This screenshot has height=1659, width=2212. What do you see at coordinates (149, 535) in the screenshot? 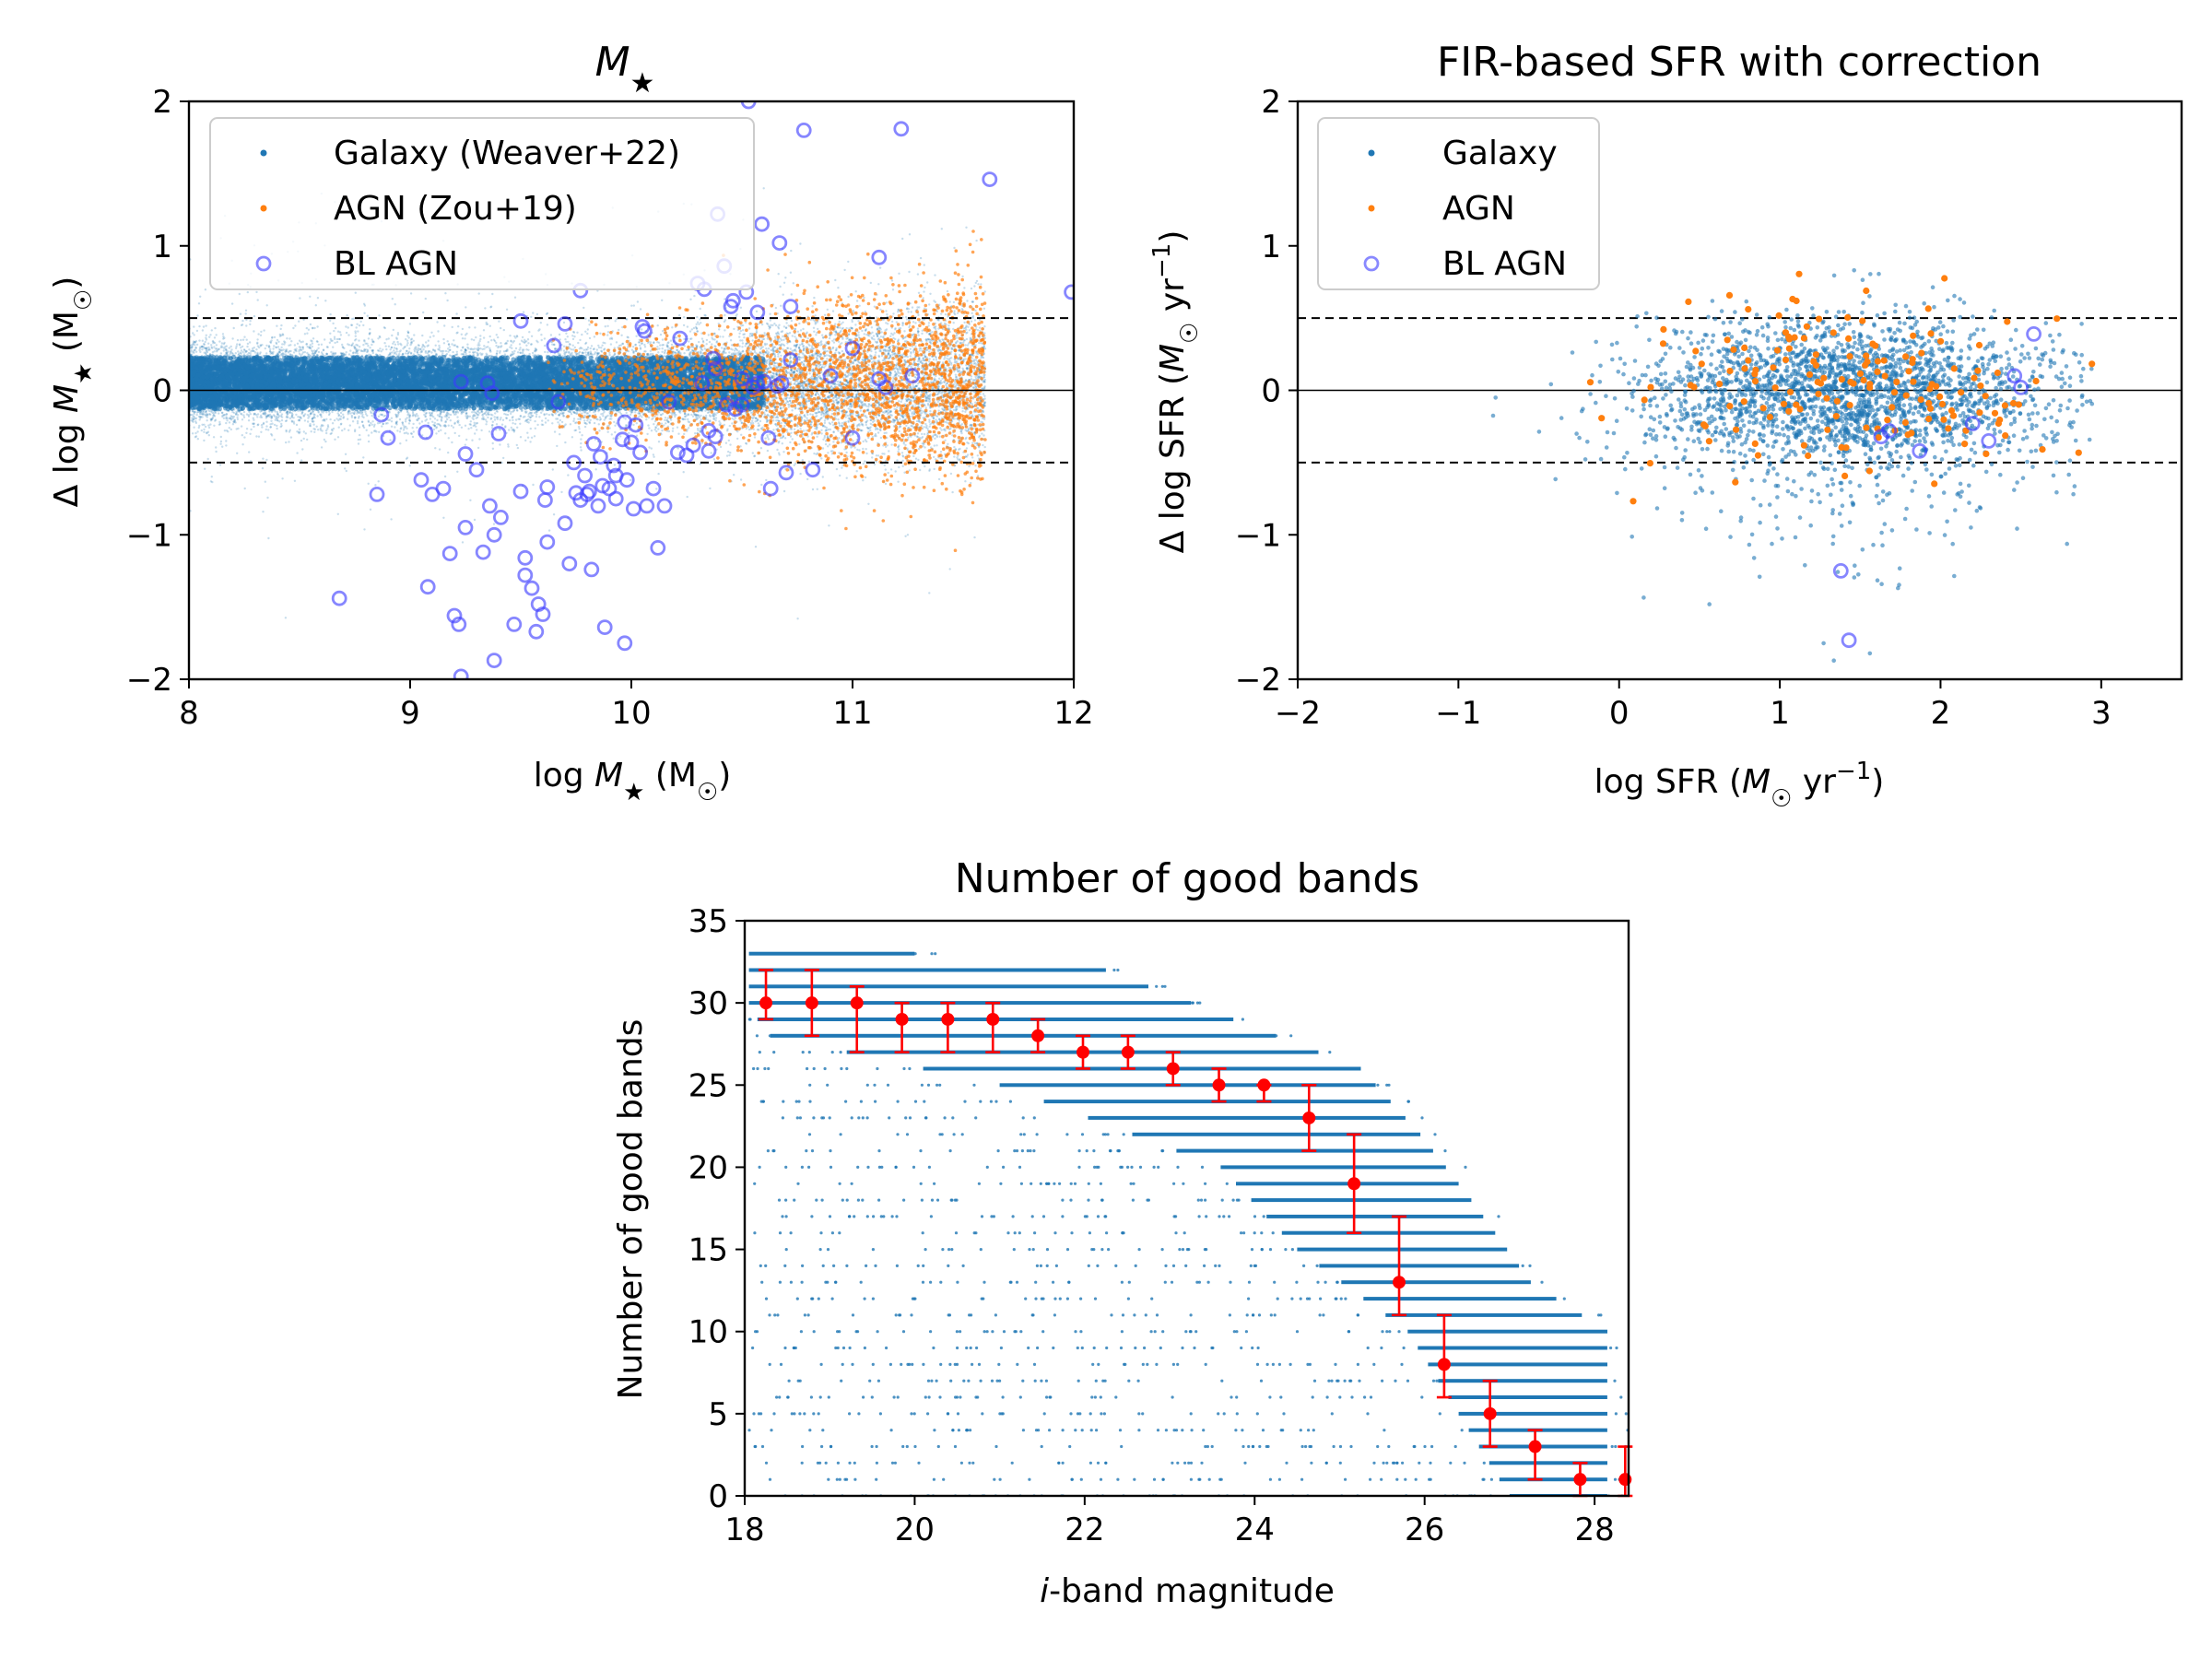
I see `mstar-ytick-label: −1` at bounding box center [149, 535].